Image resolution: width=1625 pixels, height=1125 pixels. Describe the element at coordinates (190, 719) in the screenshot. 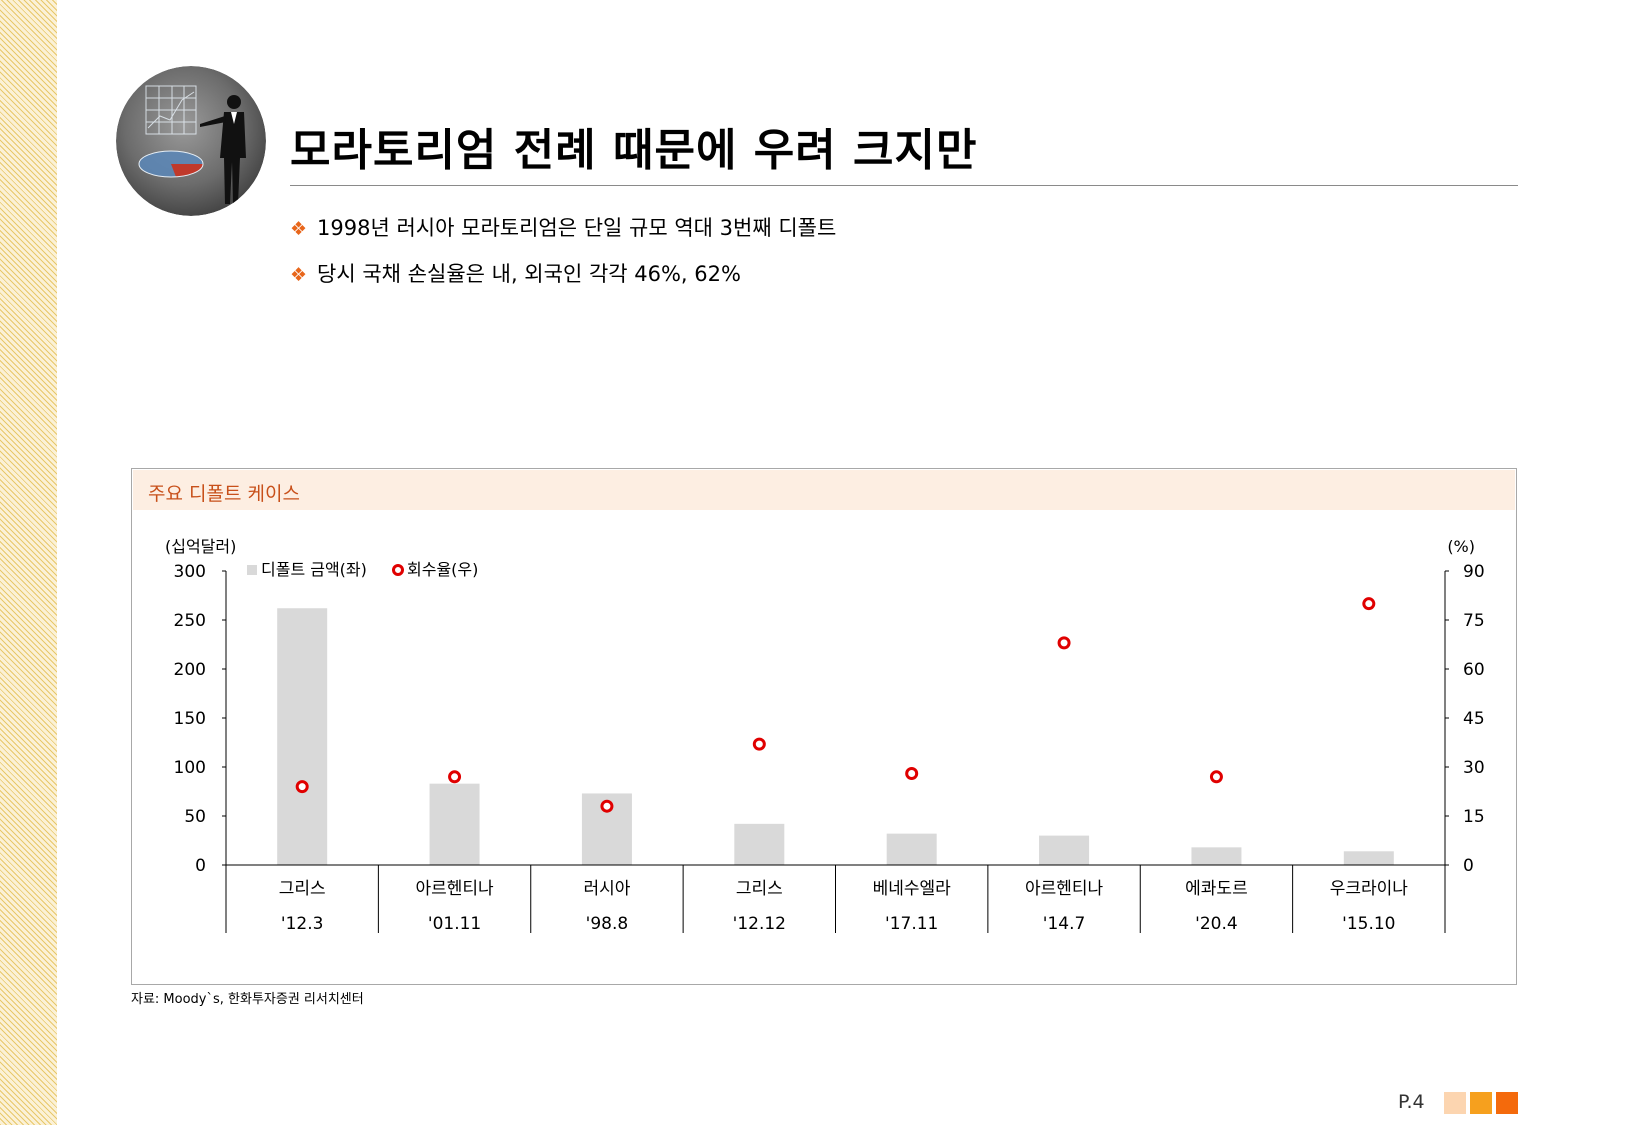

I see `y-left-tick-label: 150` at that location.